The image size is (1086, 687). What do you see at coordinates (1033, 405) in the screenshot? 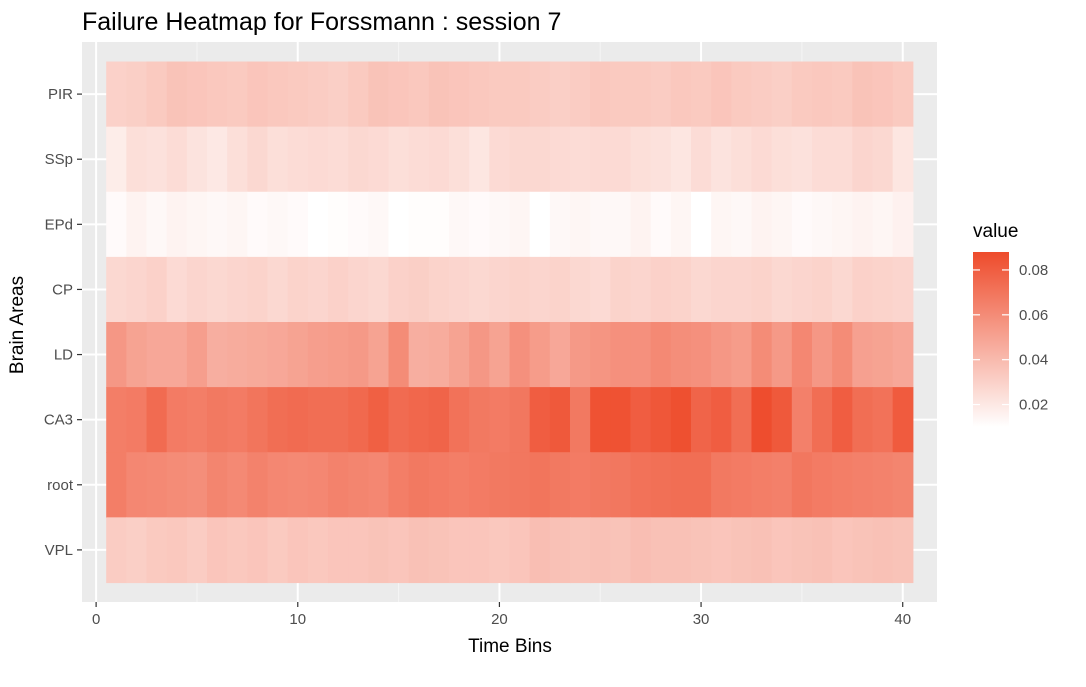
I see `legend-tick-label: 0.02` at bounding box center [1033, 405].